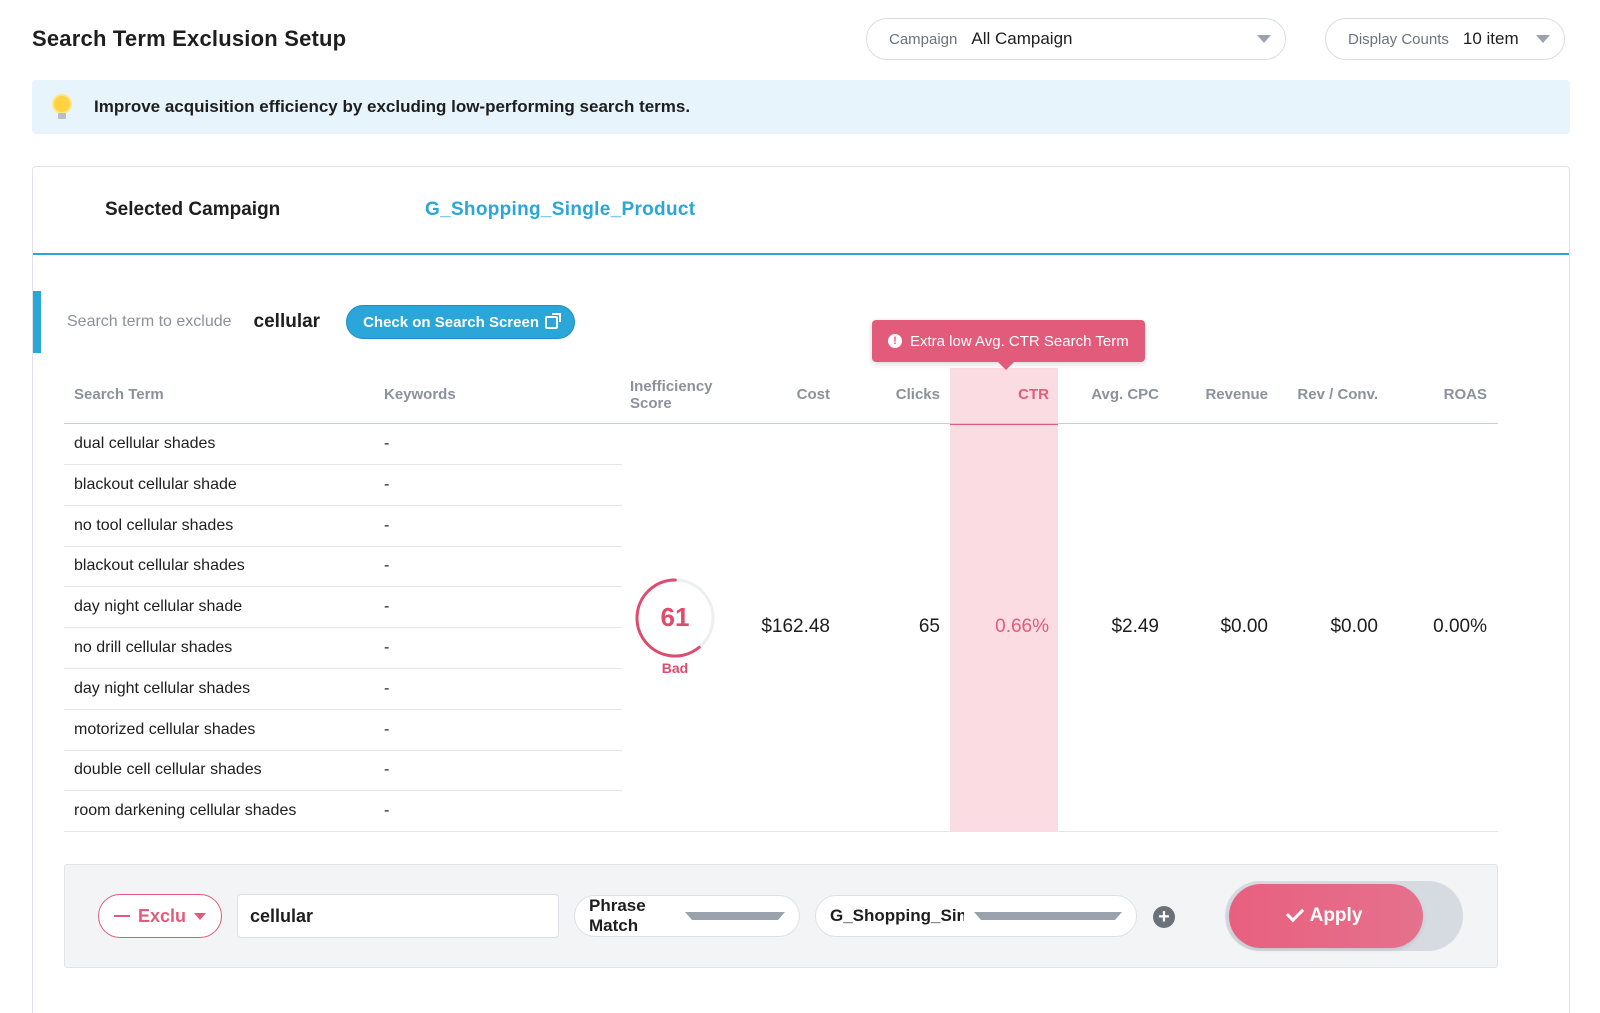 Image resolution: width=1600 pixels, height=1013 pixels. I want to click on add-plus-icon: +, so click(1164, 917).